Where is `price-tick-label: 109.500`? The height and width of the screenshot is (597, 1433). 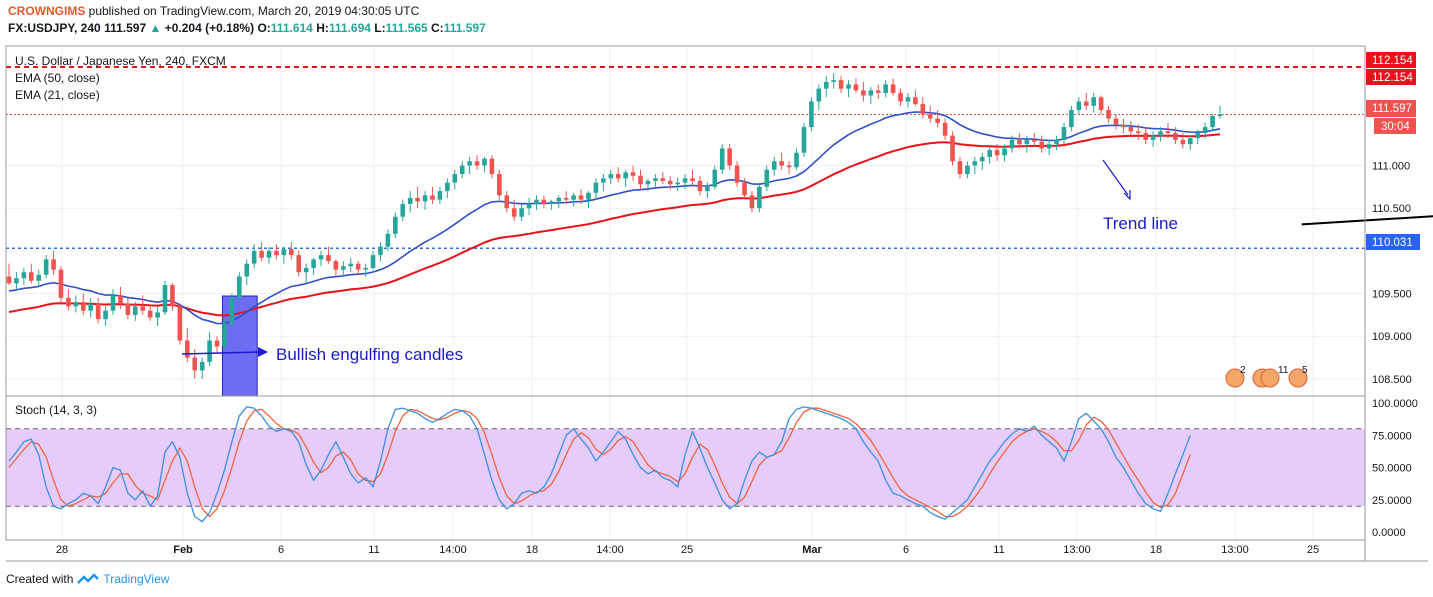 price-tick-label: 109.500 is located at coordinates (1392, 295).